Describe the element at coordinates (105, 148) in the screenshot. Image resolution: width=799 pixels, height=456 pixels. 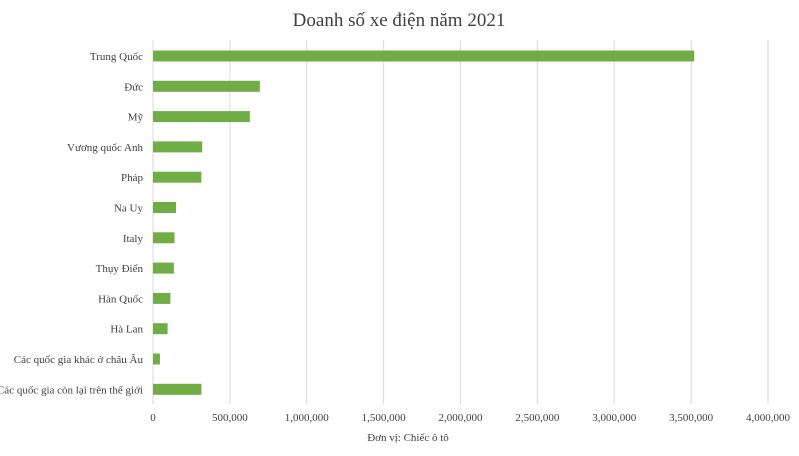
I see `category-label: Vương quốc Anh` at that location.